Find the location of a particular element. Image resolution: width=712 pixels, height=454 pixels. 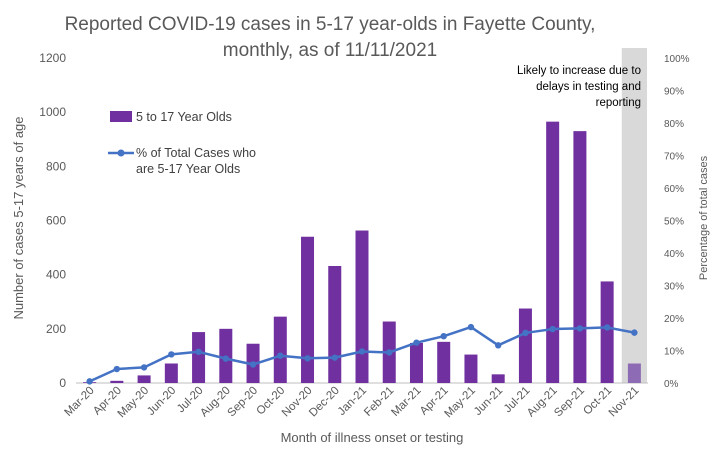

y-tick-label-0: 0 is located at coordinates (62, 383).